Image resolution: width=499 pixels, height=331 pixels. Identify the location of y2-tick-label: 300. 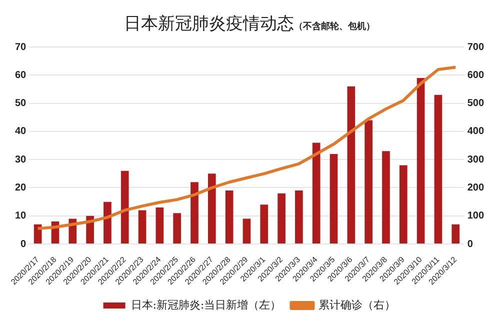
(475, 160).